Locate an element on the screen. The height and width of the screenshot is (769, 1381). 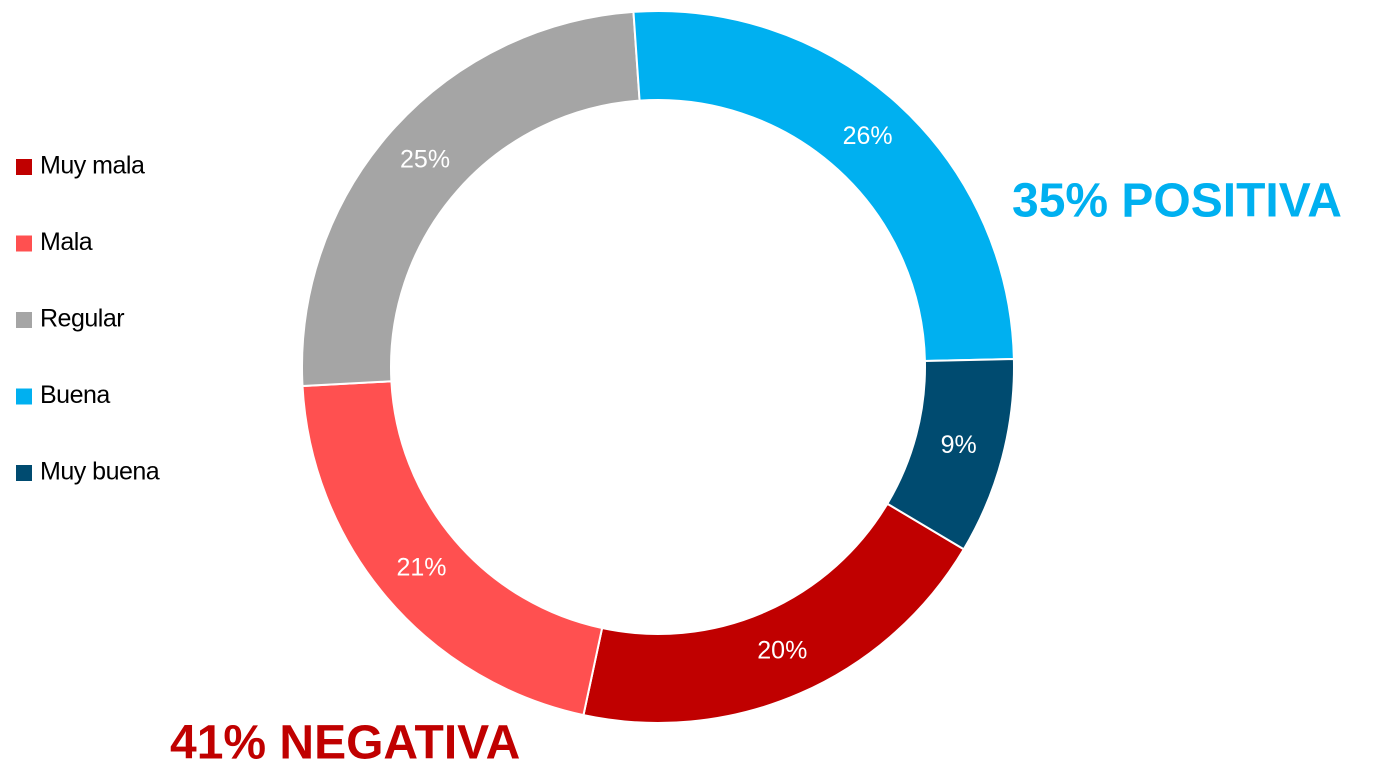
legend-label: Muy buena is located at coordinates (100, 472).